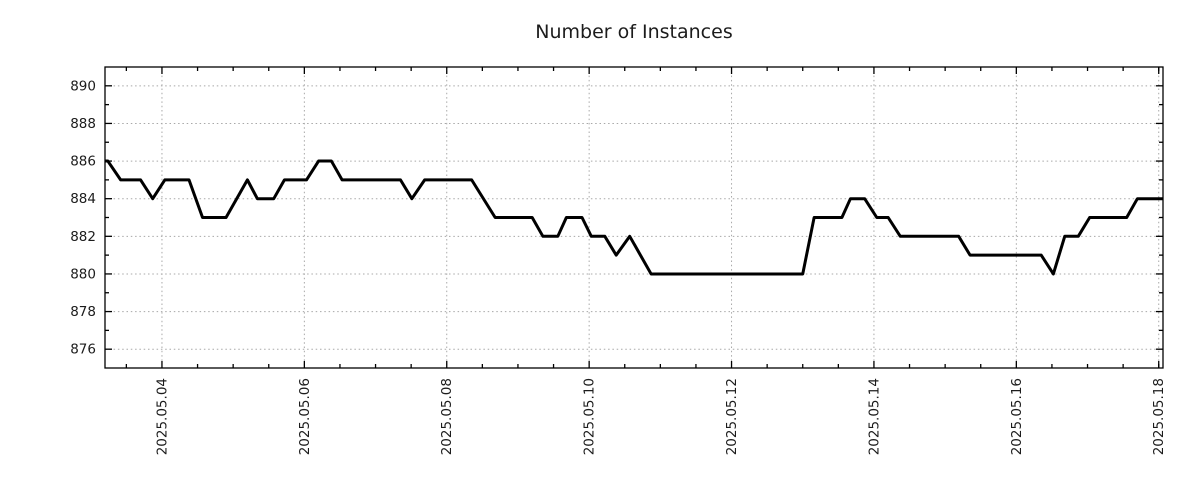 The image size is (1200, 500). Describe the element at coordinates (1017, 416) in the screenshot. I see `x-tick-label: 2025.05.16` at that location.